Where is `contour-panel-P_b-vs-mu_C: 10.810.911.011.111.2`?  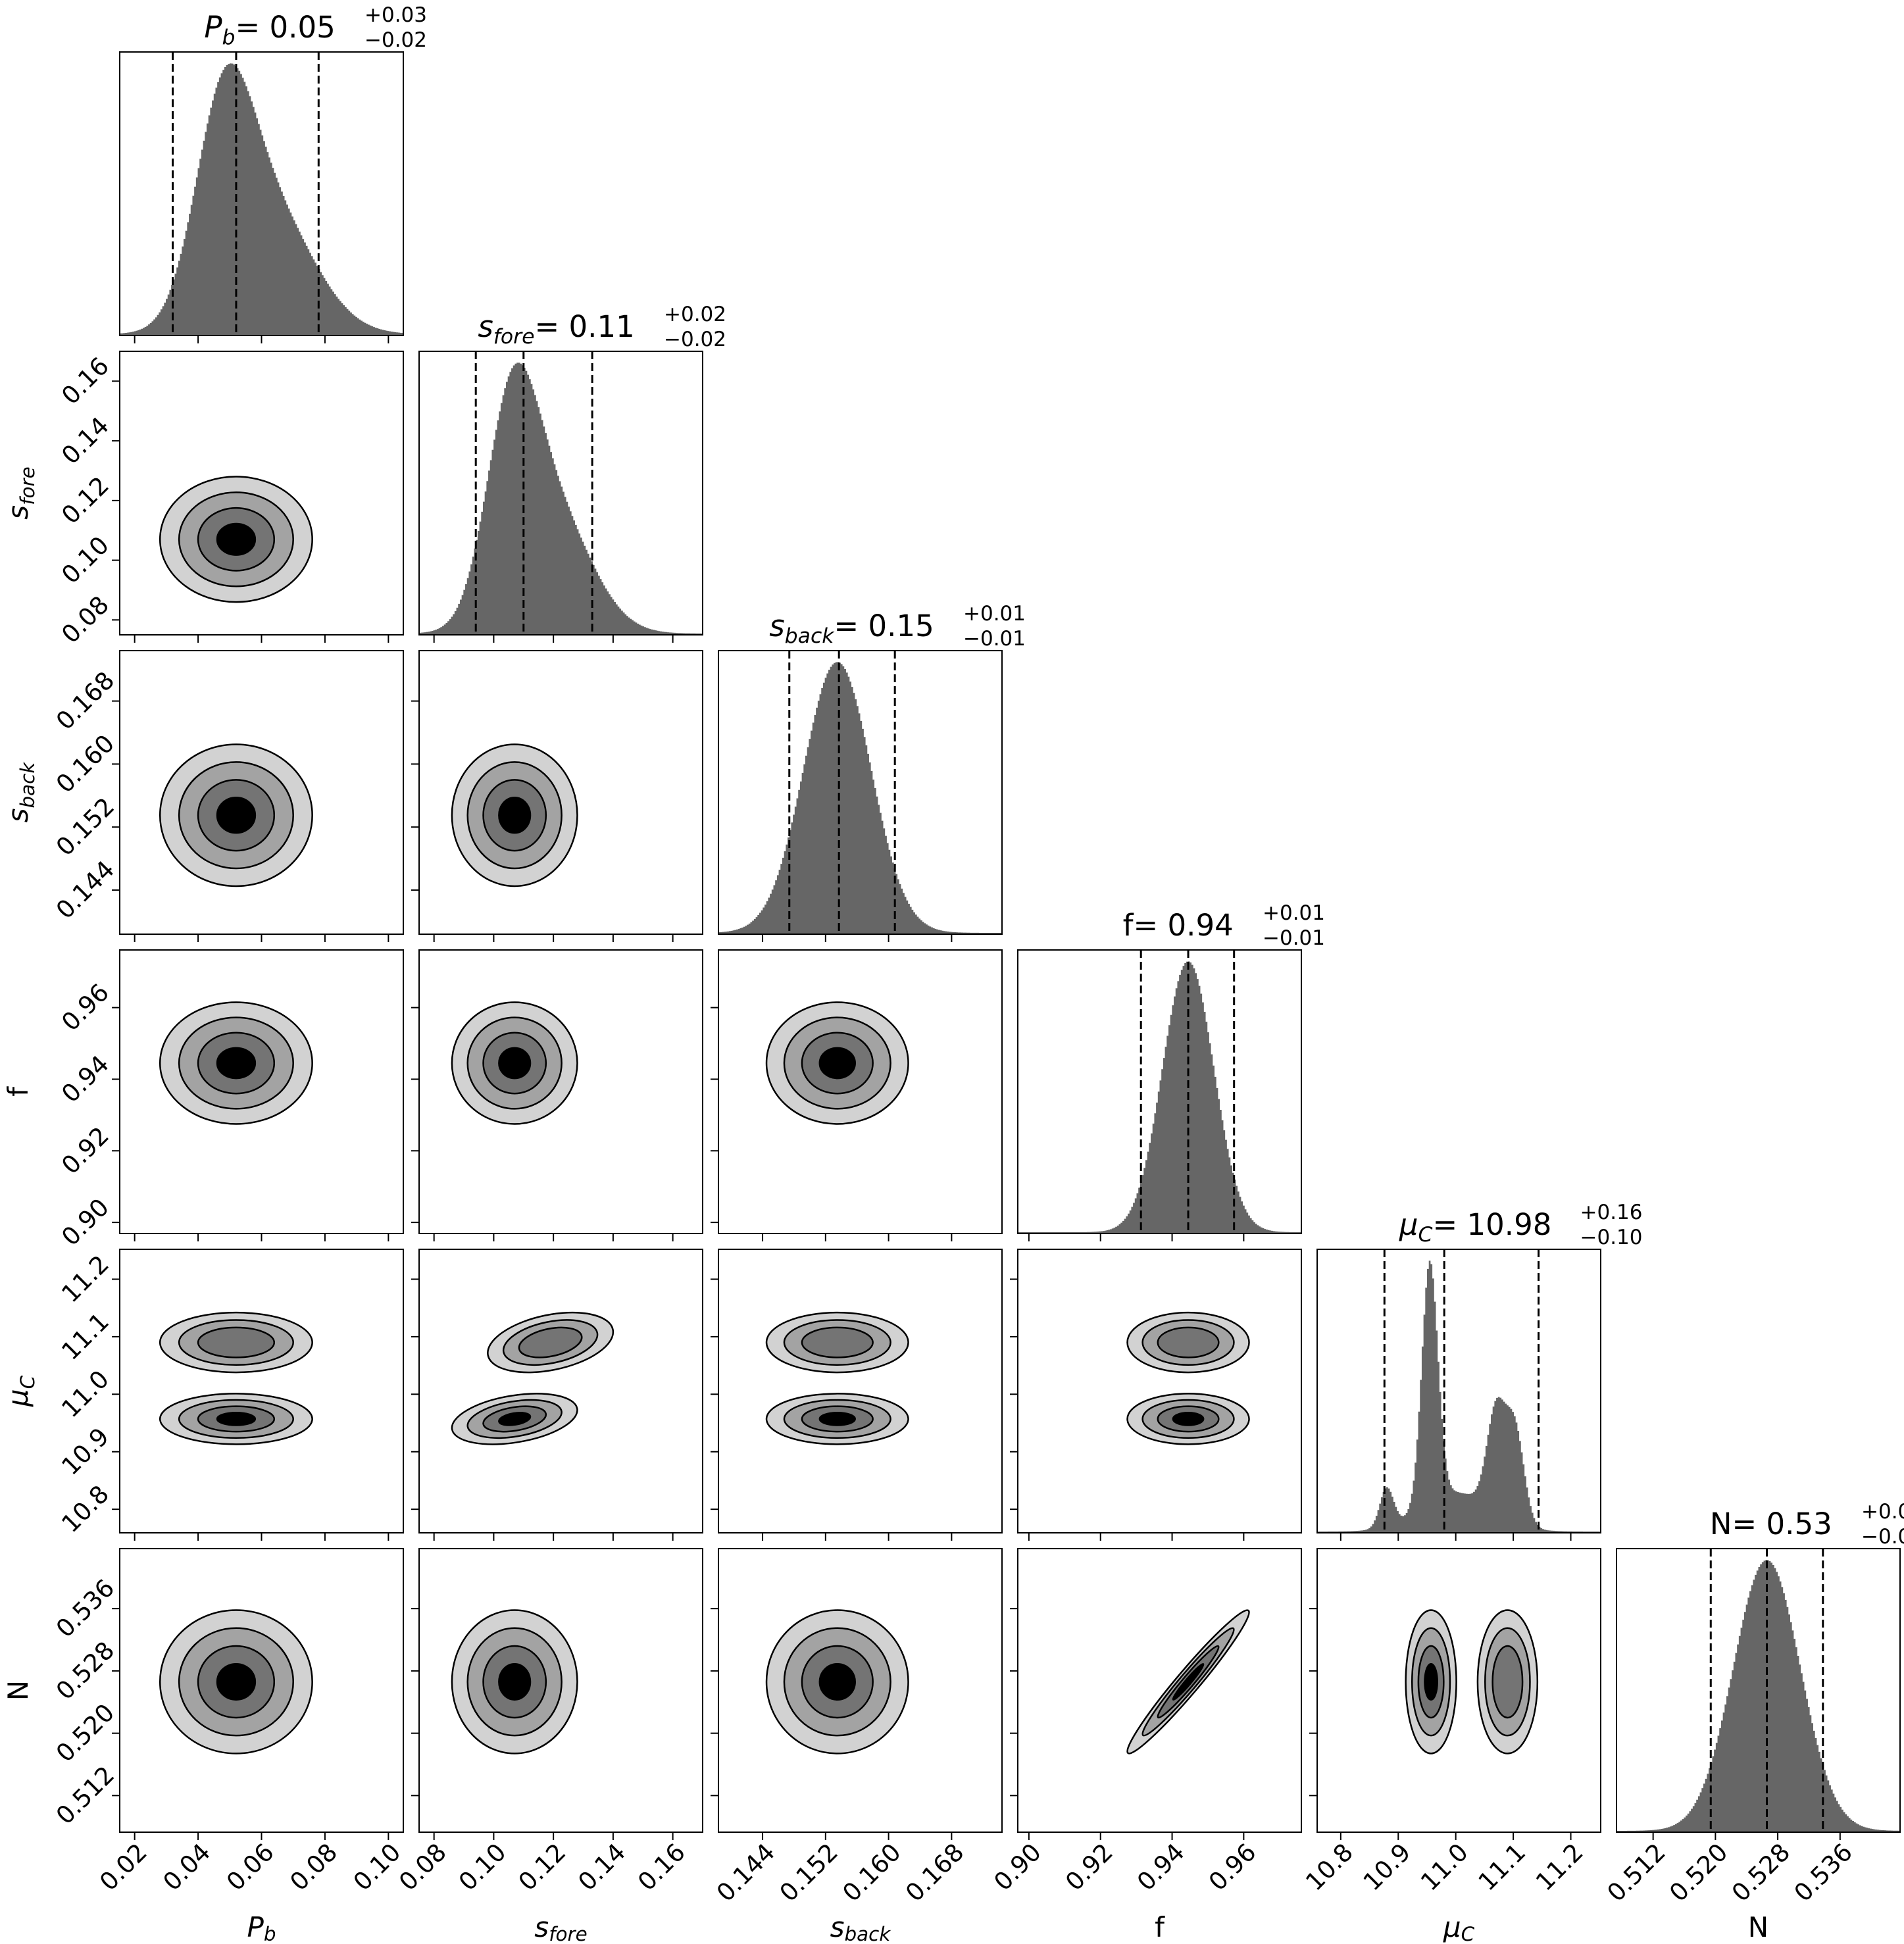 contour-panel-P_b-vs-mu_C: 10.810.911.011.111.2 is located at coordinates (230, 1395).